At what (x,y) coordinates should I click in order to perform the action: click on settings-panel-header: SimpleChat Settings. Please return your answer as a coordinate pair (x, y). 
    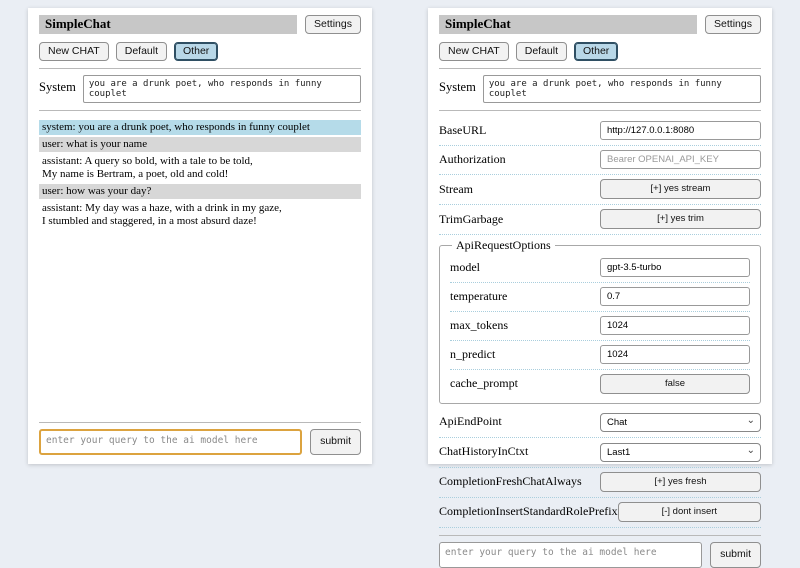
    Looking at the image, I should click on (600, 25).